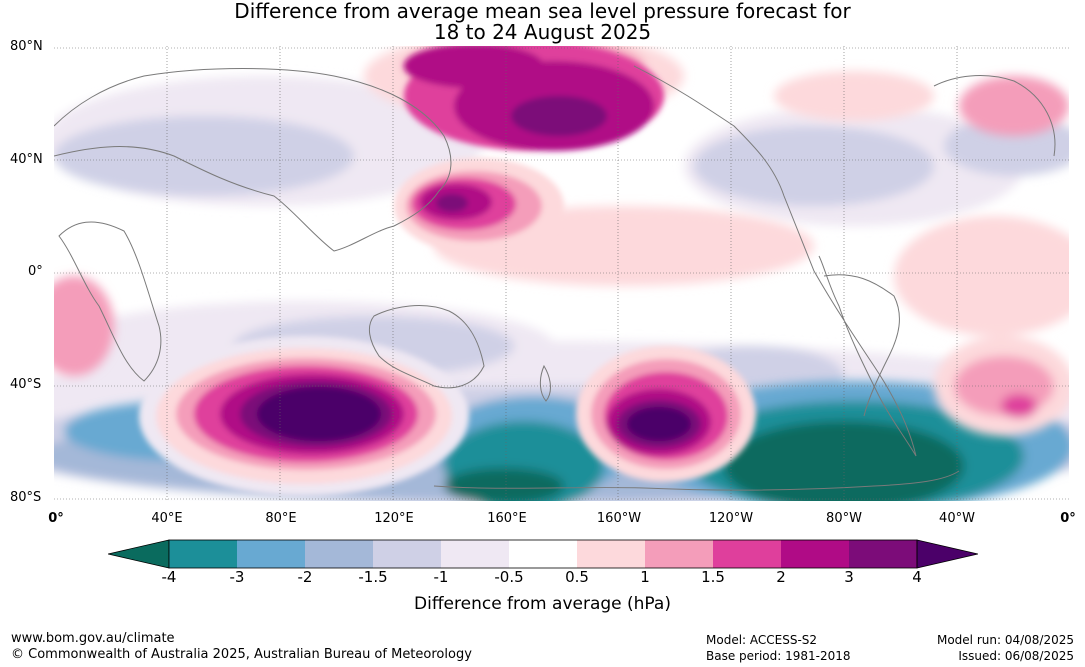 The image size is (1085, 667). What do you see at coordinates (394, 518) in the screenshot?
I see `lon-label-120e: 120°E` at bounding box center [394, 518].